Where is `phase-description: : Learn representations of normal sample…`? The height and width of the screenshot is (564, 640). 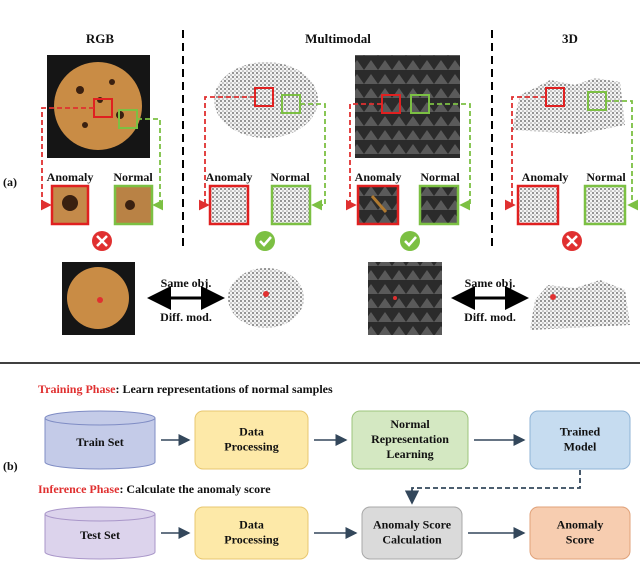 phase-description: : Learn representations of normal sample… is located at coordinates (224, 389).